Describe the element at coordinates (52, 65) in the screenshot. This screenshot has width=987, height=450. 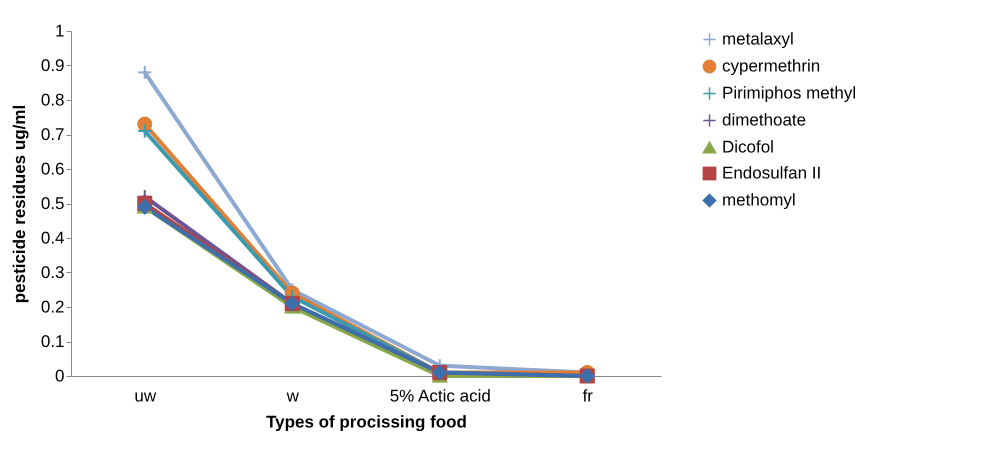
I see `y-tick-label: 0.9` at that location.